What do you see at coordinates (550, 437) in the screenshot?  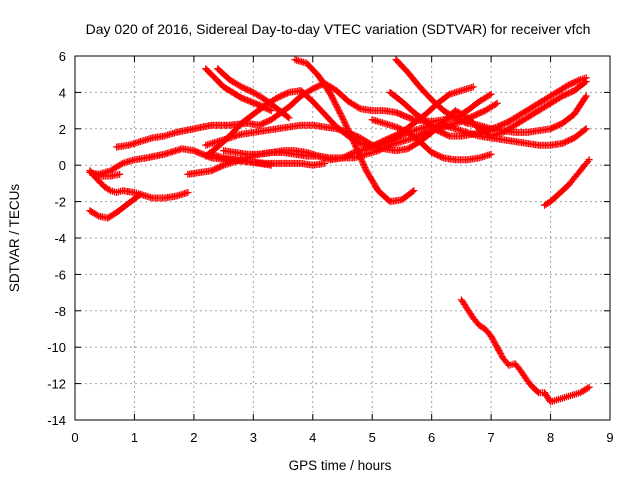 I see `x-tick-label: 8` at bounding box center [550, 437].